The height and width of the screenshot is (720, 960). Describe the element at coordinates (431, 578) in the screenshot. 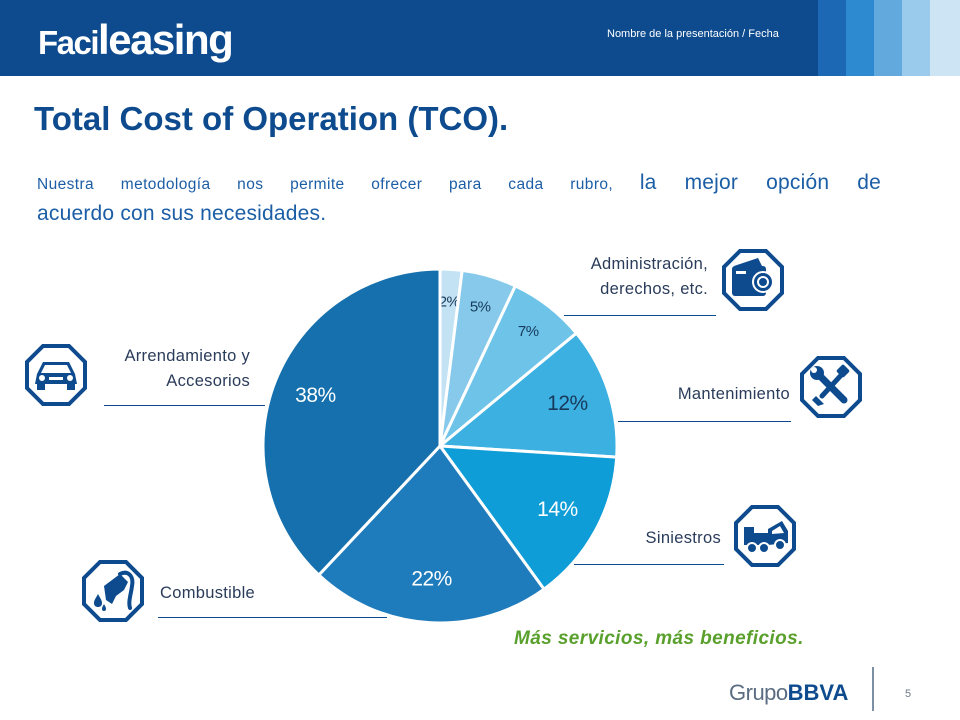

I see `pie-label-22: 22%` at that location.